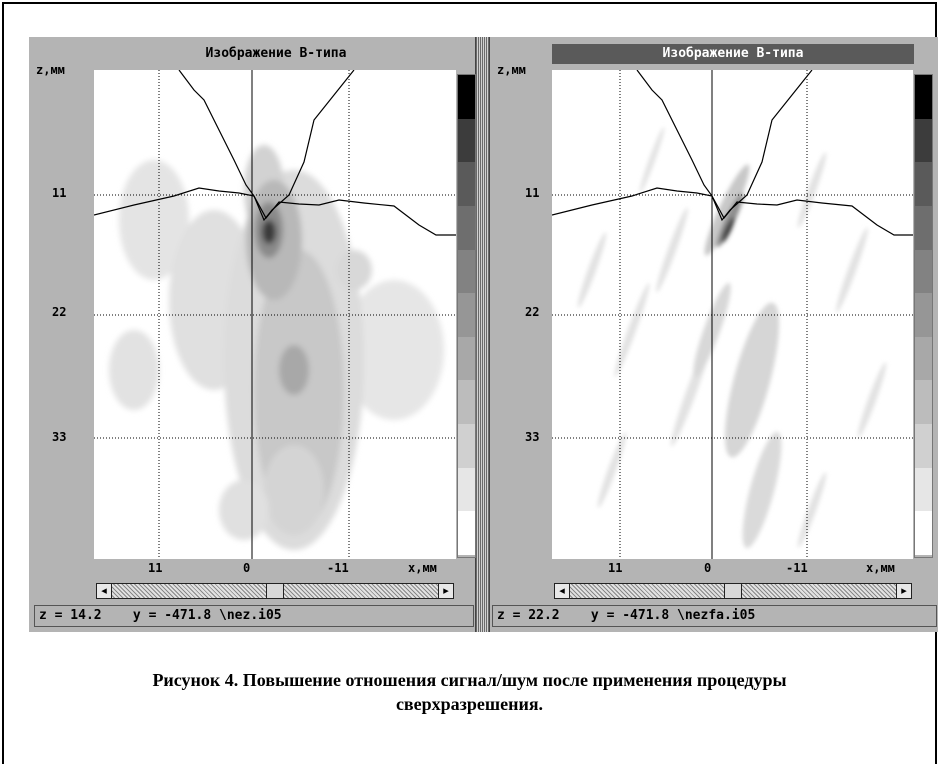 This screenshot has width=939, height=764. Describe the element at coordinates (266, 146) in the screenshot. I see `left-beam-curve` at that location.